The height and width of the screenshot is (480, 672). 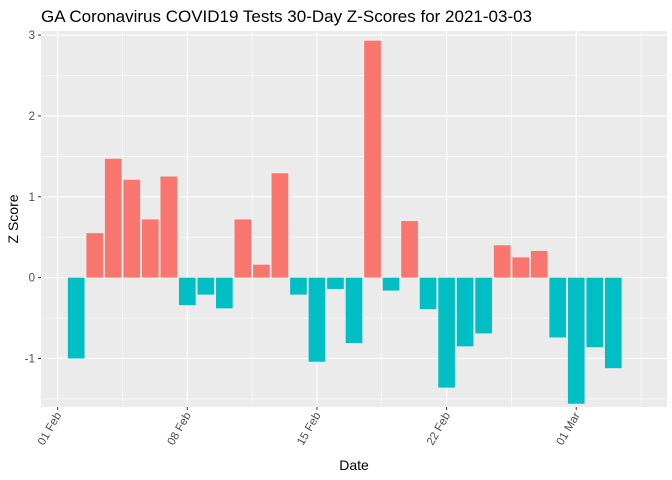 What do you see at coordinates (13, 218) in the screenshot?
I see `y-axis-title: Z Score` at bounding box center [13, 218].